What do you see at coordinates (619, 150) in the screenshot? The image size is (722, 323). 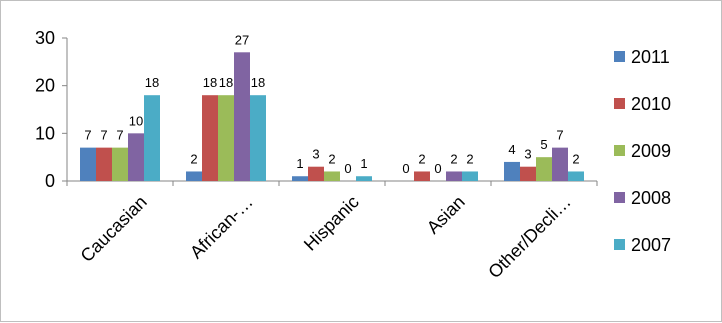 I see `legend-swatch-2009` at bounding box center [619, 150].